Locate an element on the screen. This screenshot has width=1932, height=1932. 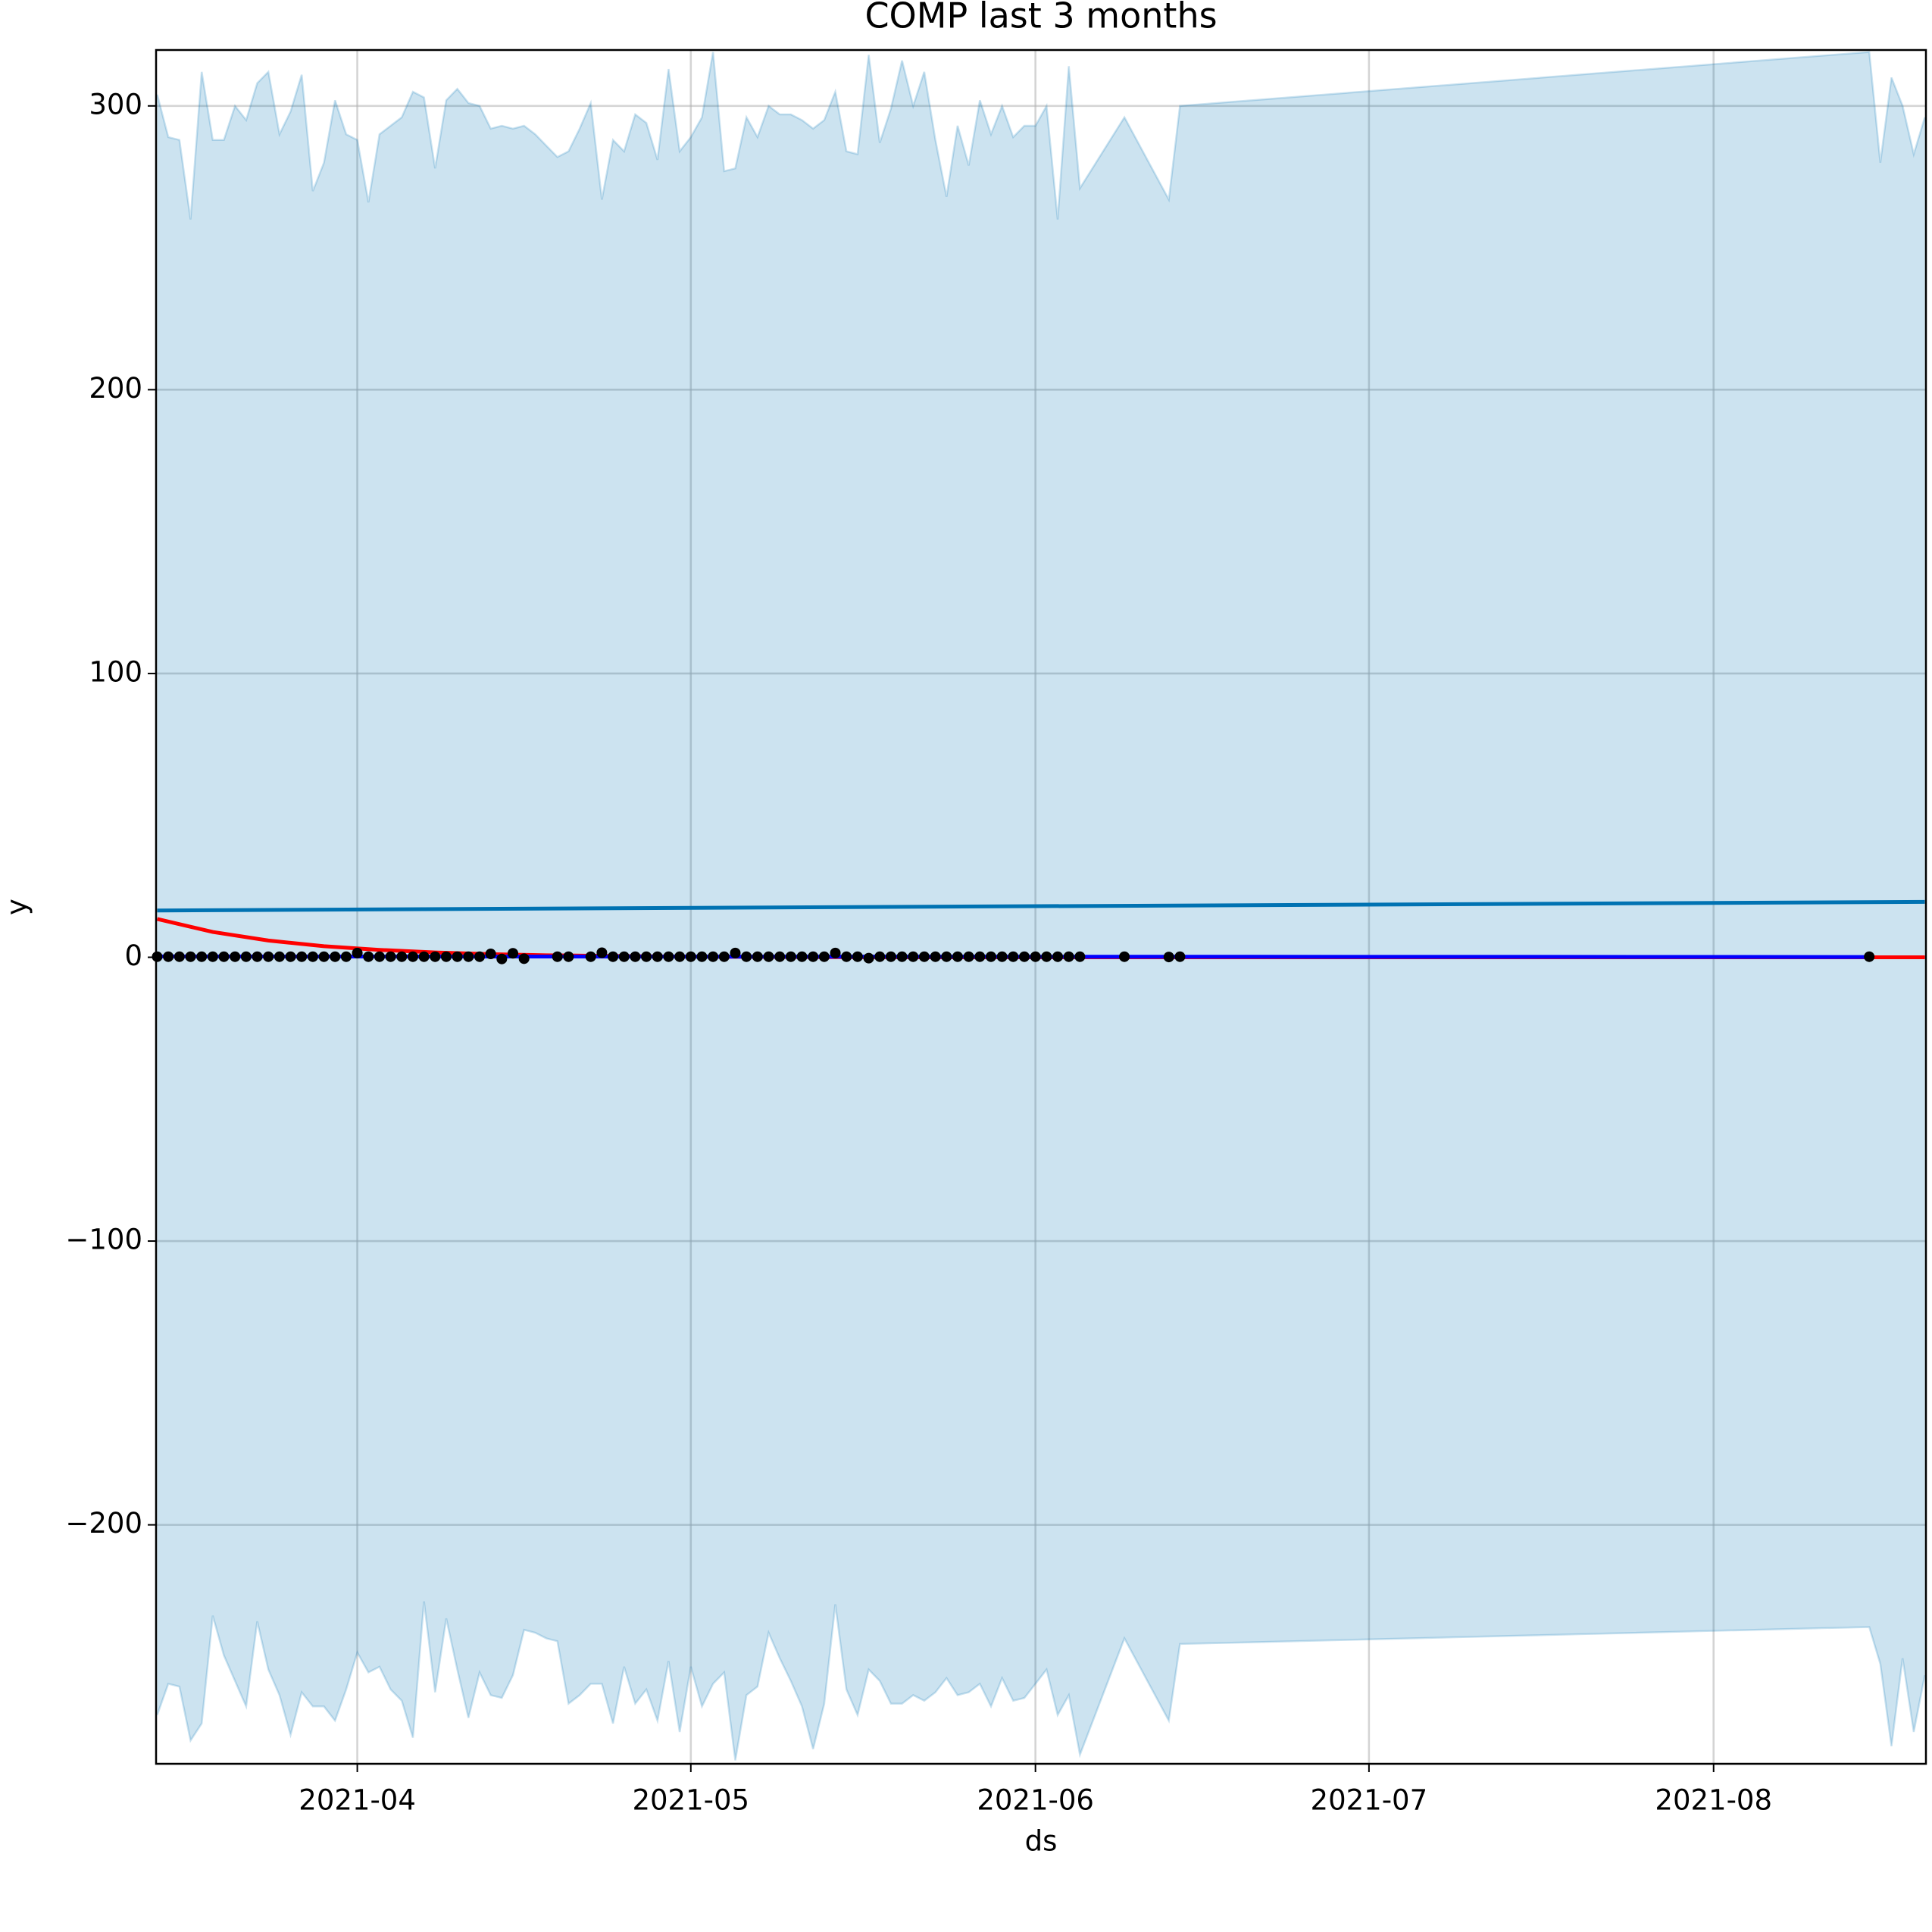
y-tick-label: 200 is located at coordinates (115, 388).